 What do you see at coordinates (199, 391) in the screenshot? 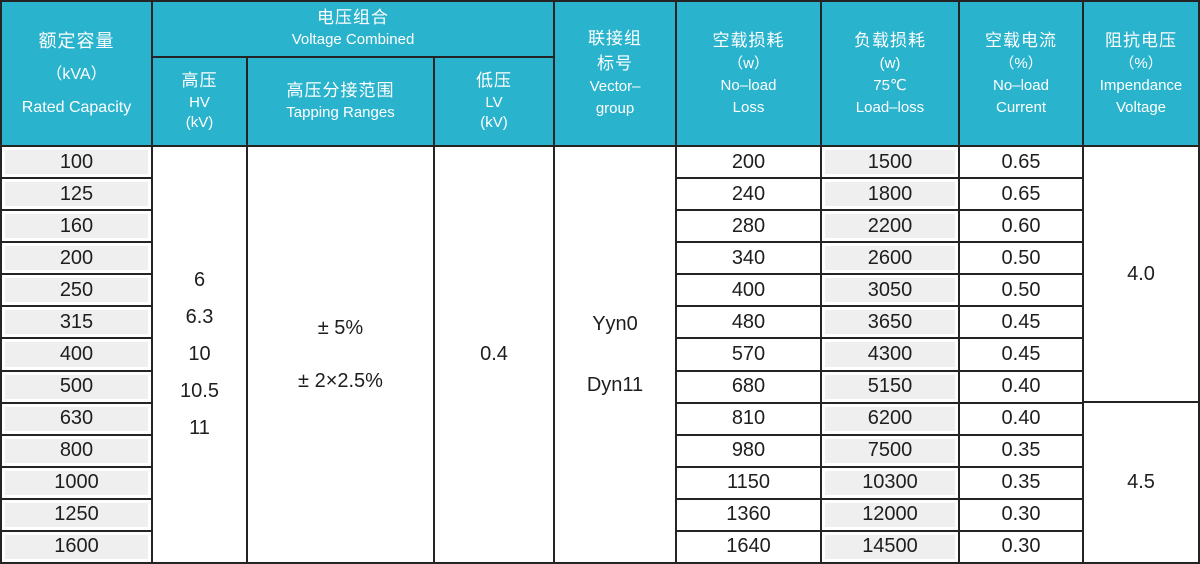
I see `hv-value: 10.5` at bounding box center [199, 391].